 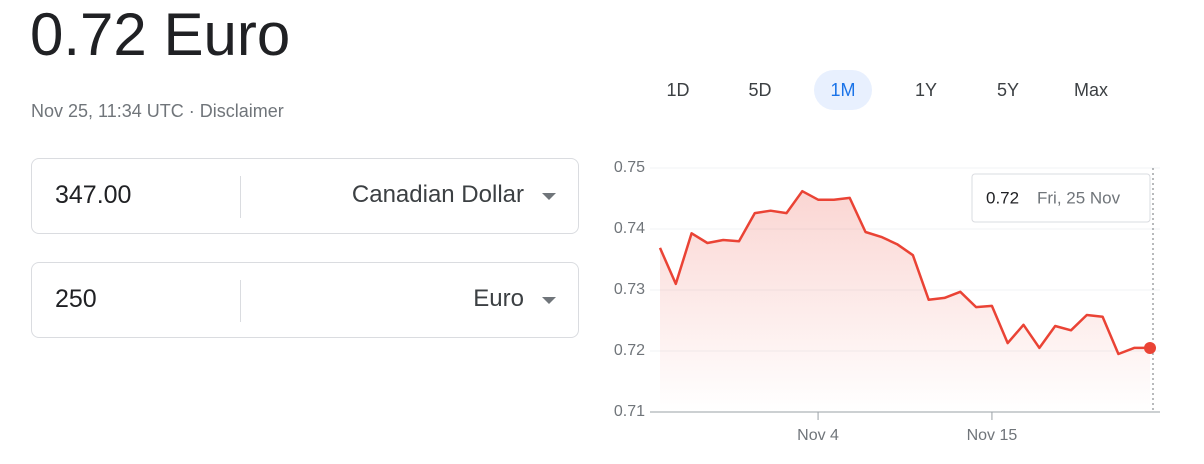 What do you see at coordinates (498, 298) in the screenshot?
I see `currency-select: Euro` at bounding box center [498, 298].